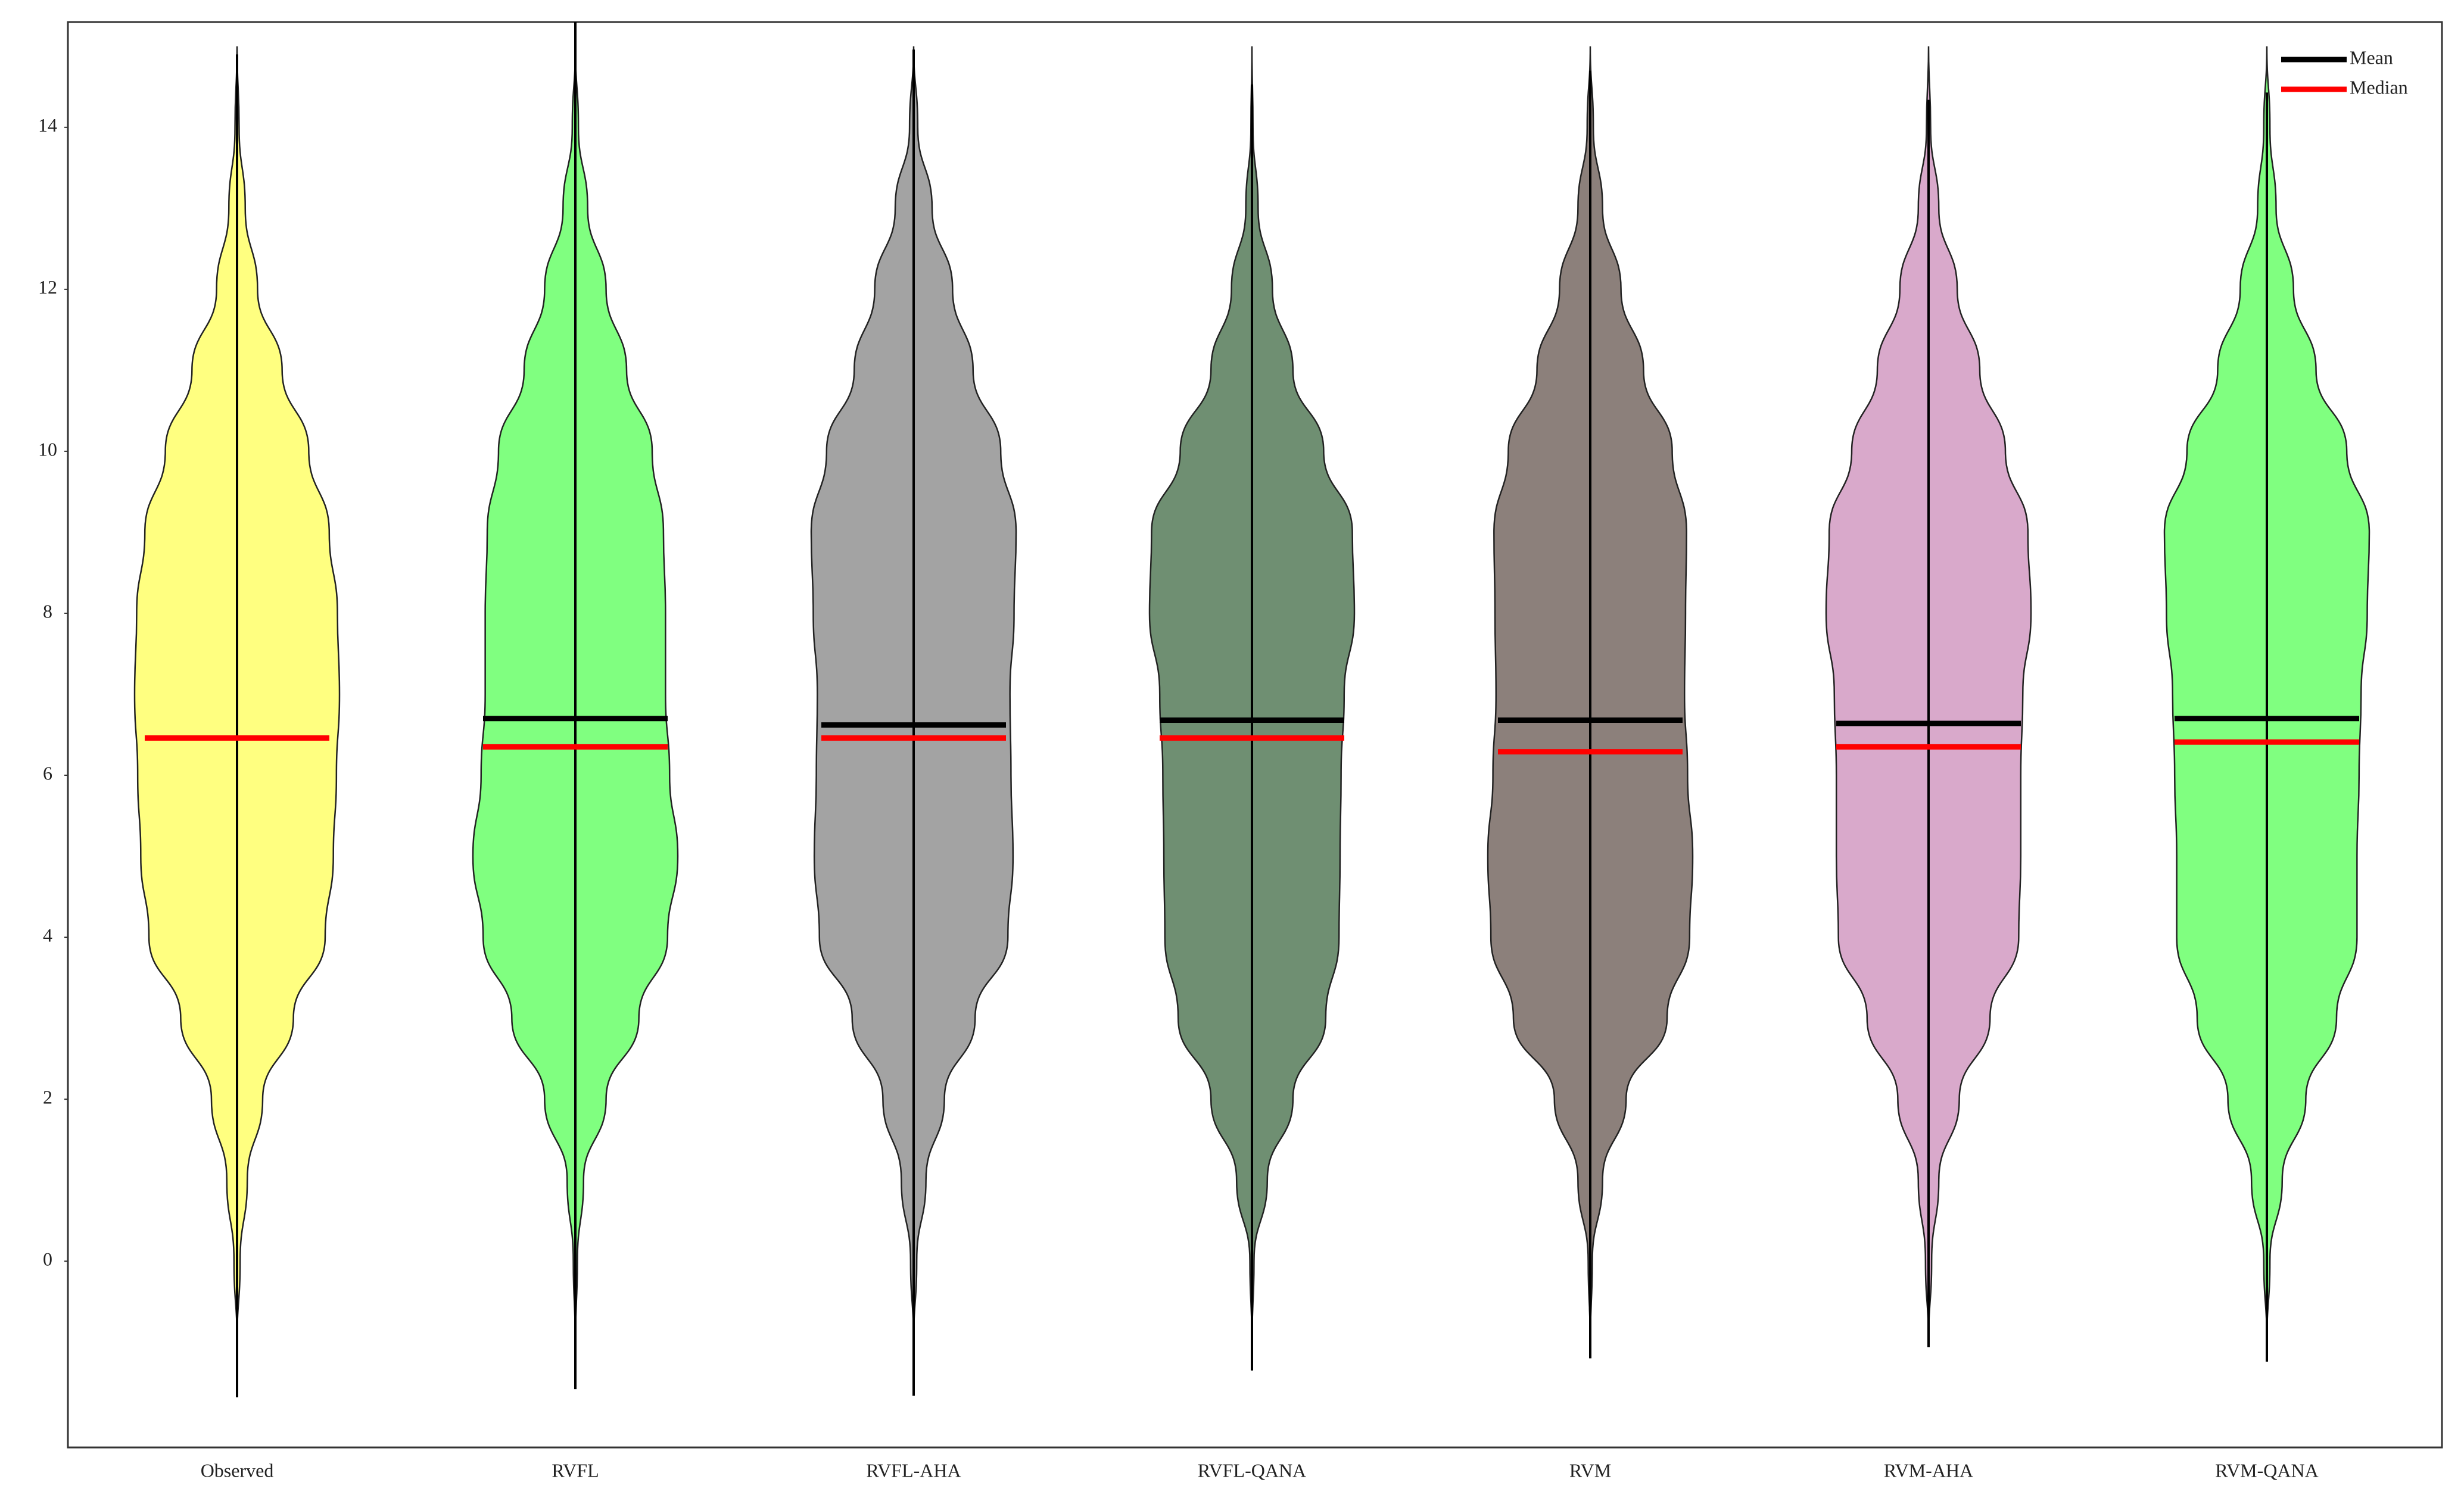 This screenshot has width=2464, height=1507. I want to click on x-tick-label: RVM-AHA, so click(1928, 1470).